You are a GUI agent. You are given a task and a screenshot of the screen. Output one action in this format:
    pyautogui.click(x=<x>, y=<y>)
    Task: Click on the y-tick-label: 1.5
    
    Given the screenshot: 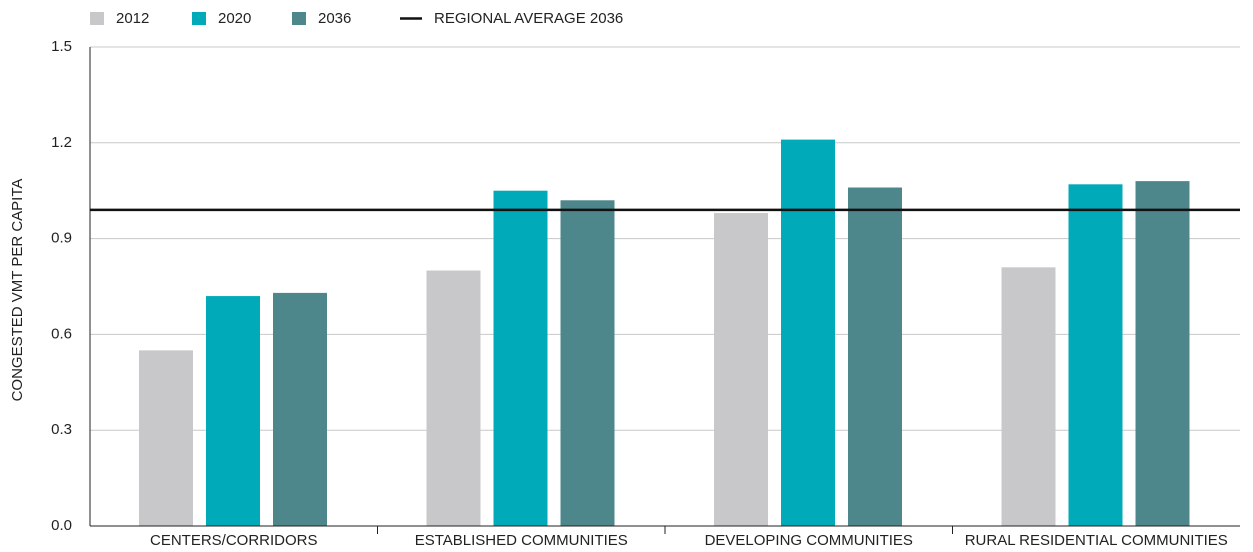 What is the action you would take?
    pyautogui.click(x=61, y=46)
    